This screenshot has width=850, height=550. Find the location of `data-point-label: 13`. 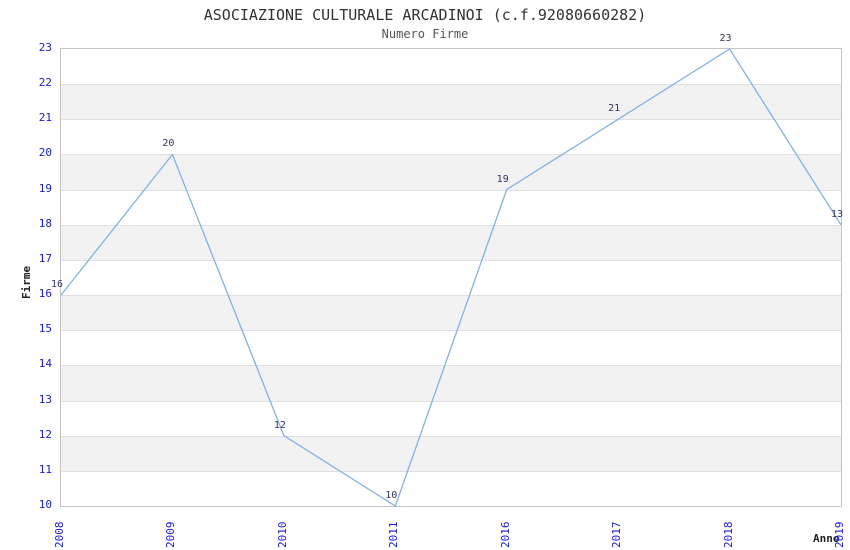

data-point-label: 13 is located at coordinates (837, 214).